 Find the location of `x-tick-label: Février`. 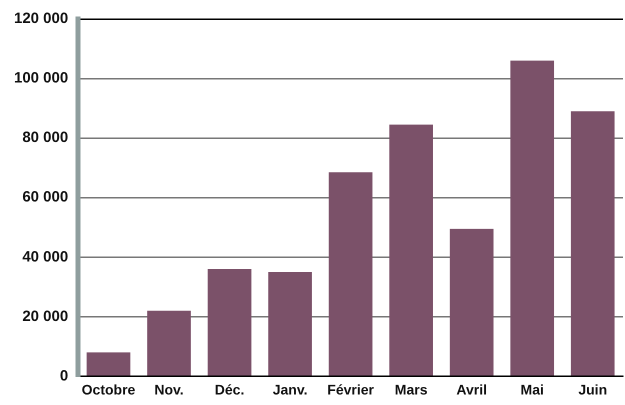

x-tick-label: Février is located at coordinates (351, 389).